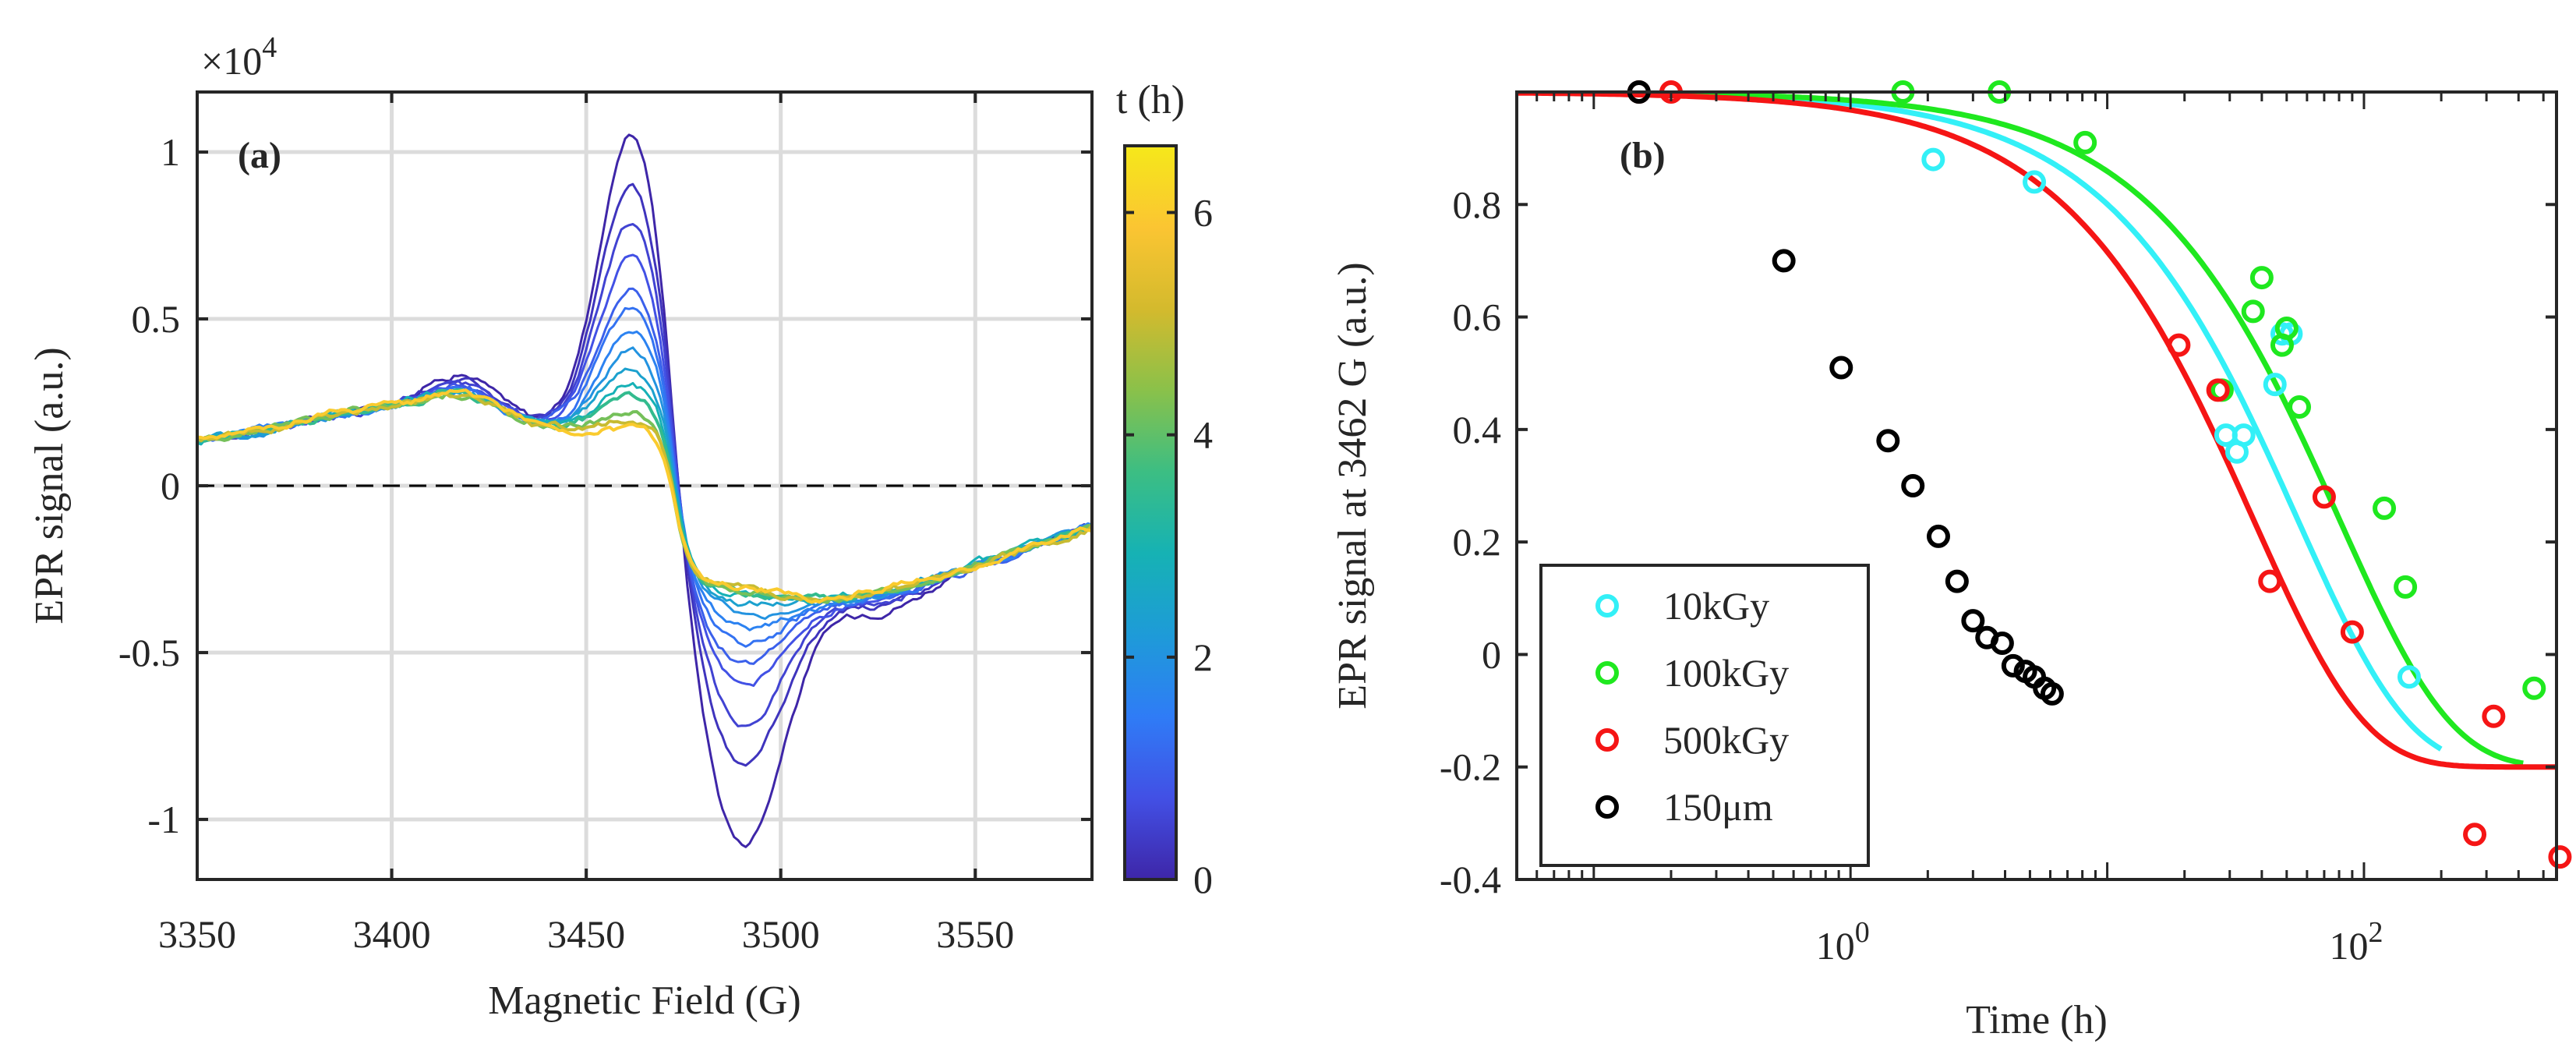 The height and width of the screenshot is (1051, 2576). Describe the element at coordinates (392, 934) in the screenshot. I see `panel-a-xtick-label: 3400` at that location.